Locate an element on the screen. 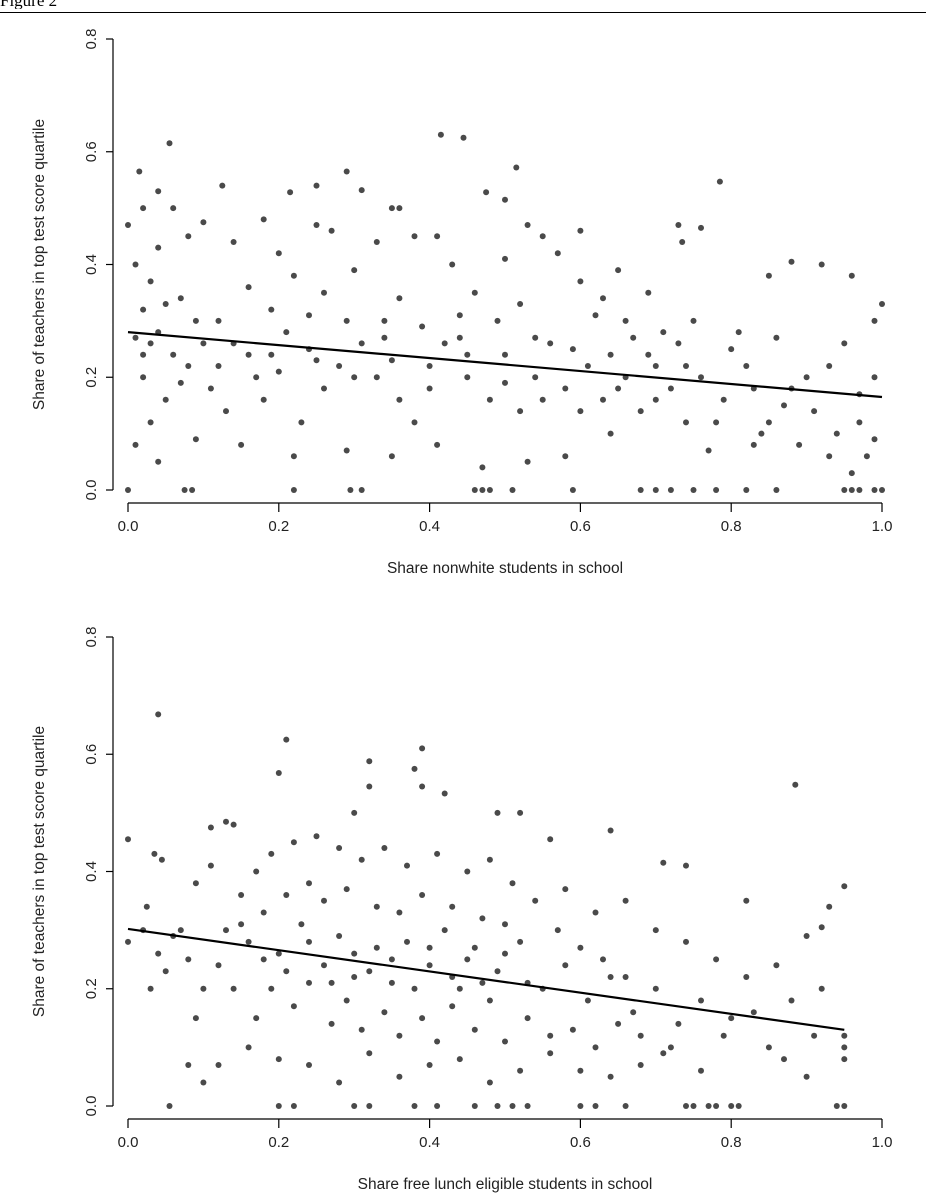 The image size is (928, 1201). fit-line is located at coordinates (505, 364).